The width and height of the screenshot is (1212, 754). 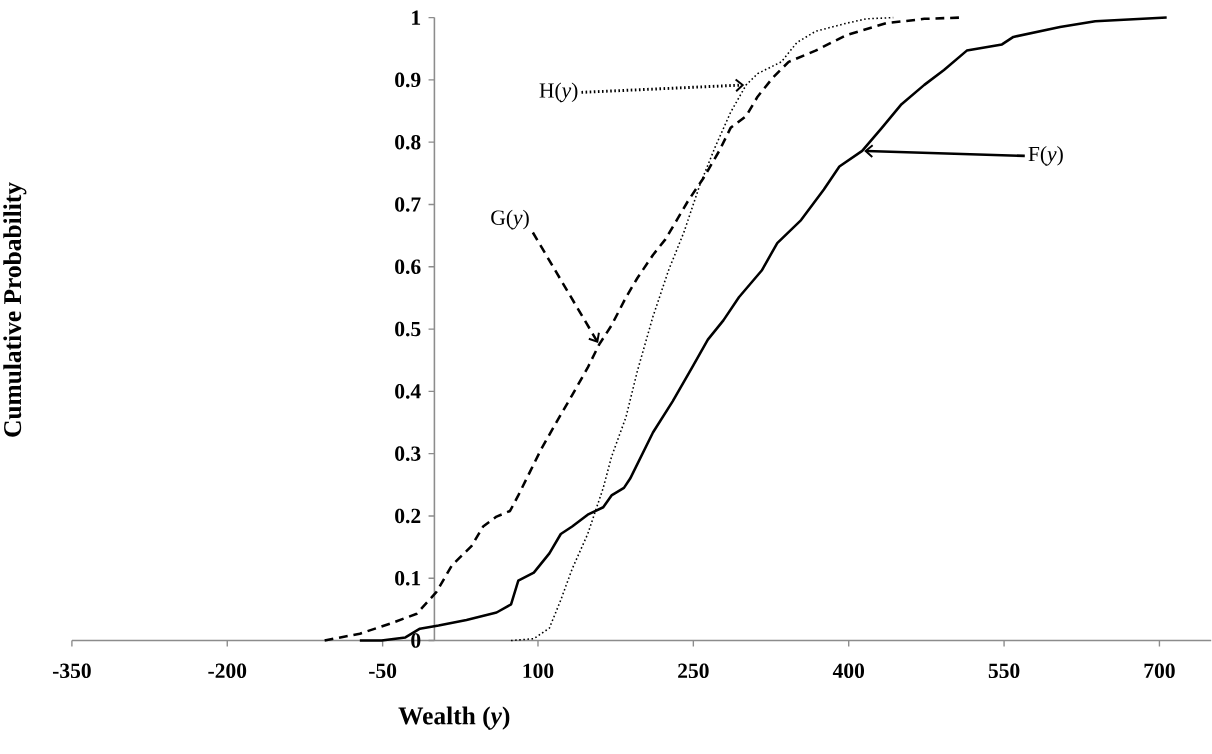 What do you see at coordinates (408, 578) in the screenshot?
I see `y-tick-label: 0.1` at bounding box center [408, 578].